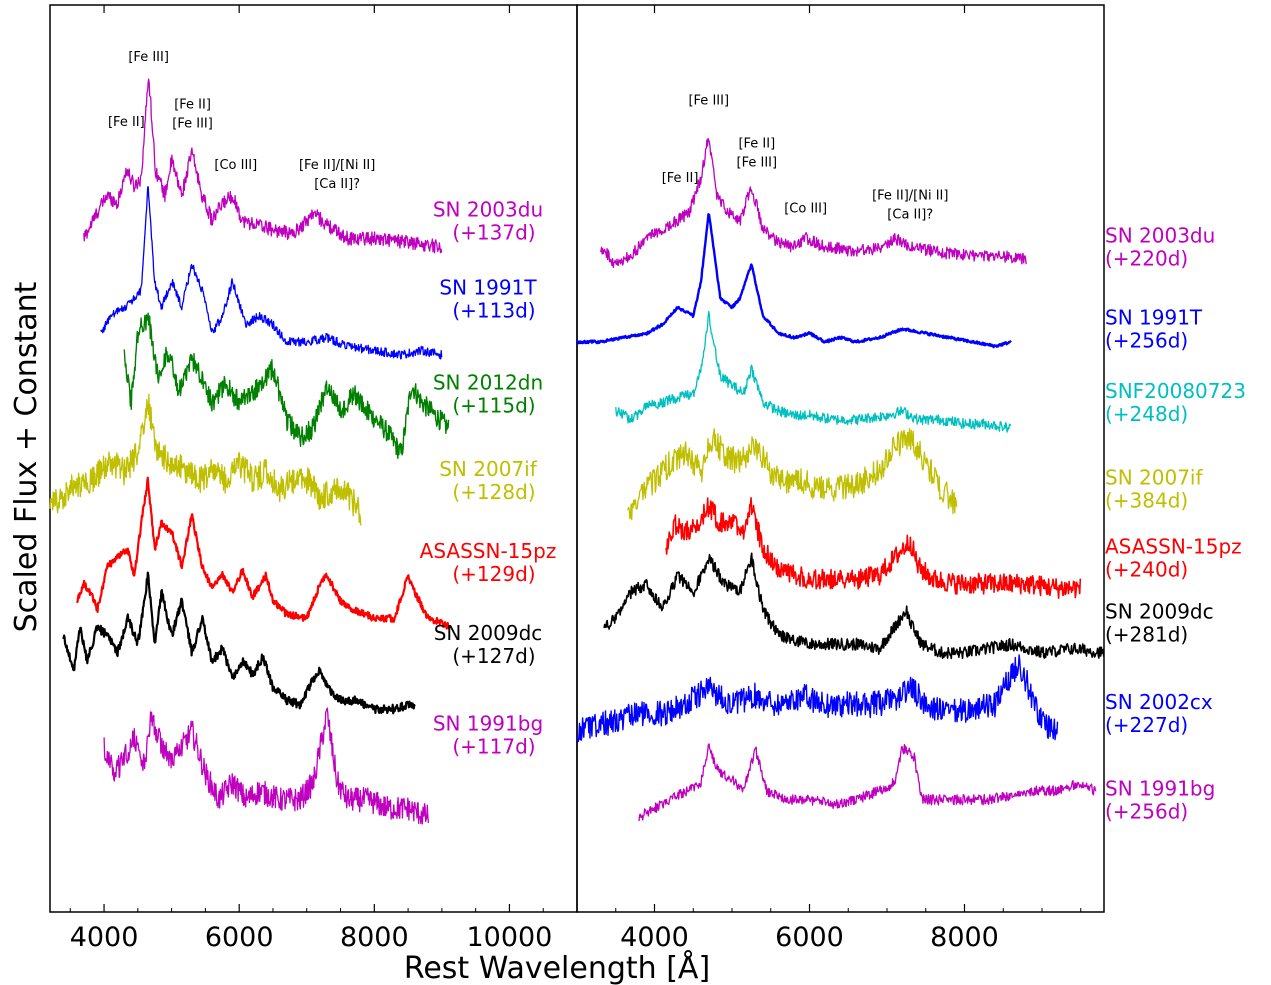  Describe the element at coordinates (910, 195) in the screenshot. I see `right-line-id: [Fe II]/[Ni II]` at that location.